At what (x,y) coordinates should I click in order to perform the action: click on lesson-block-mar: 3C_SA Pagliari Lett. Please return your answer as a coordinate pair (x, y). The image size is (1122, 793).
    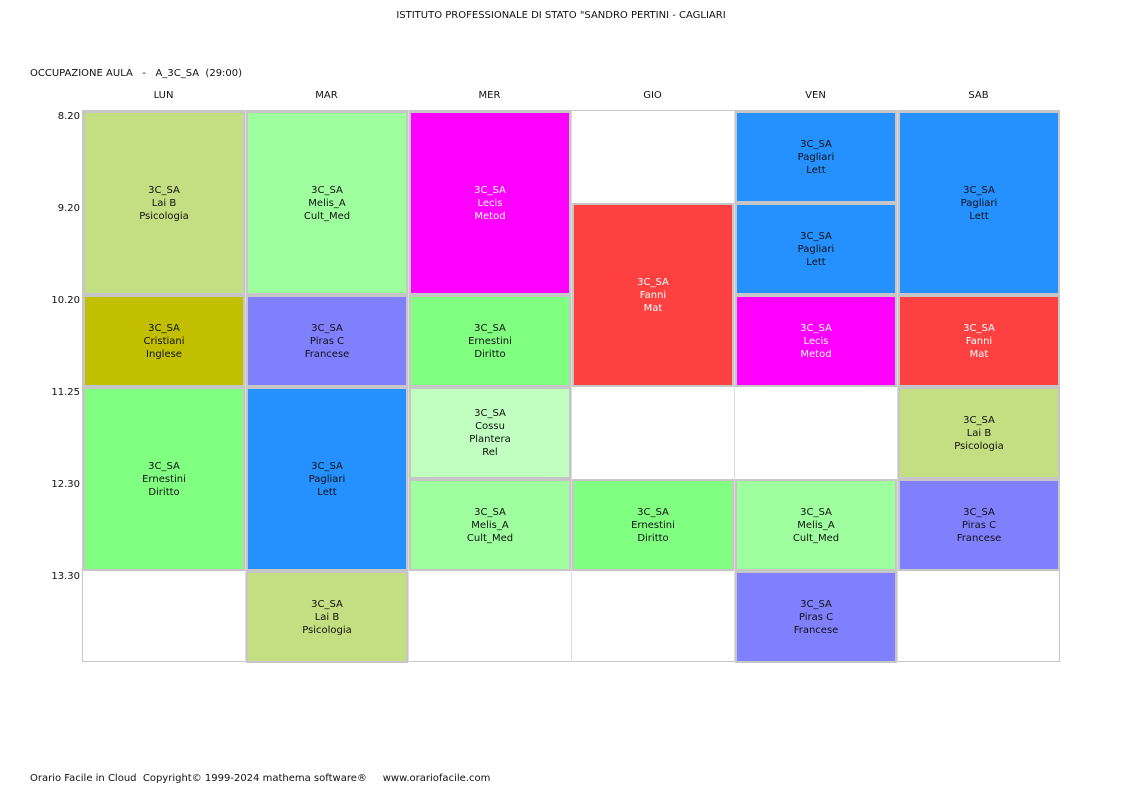
    Looking at the image, I should click on (327, 479).